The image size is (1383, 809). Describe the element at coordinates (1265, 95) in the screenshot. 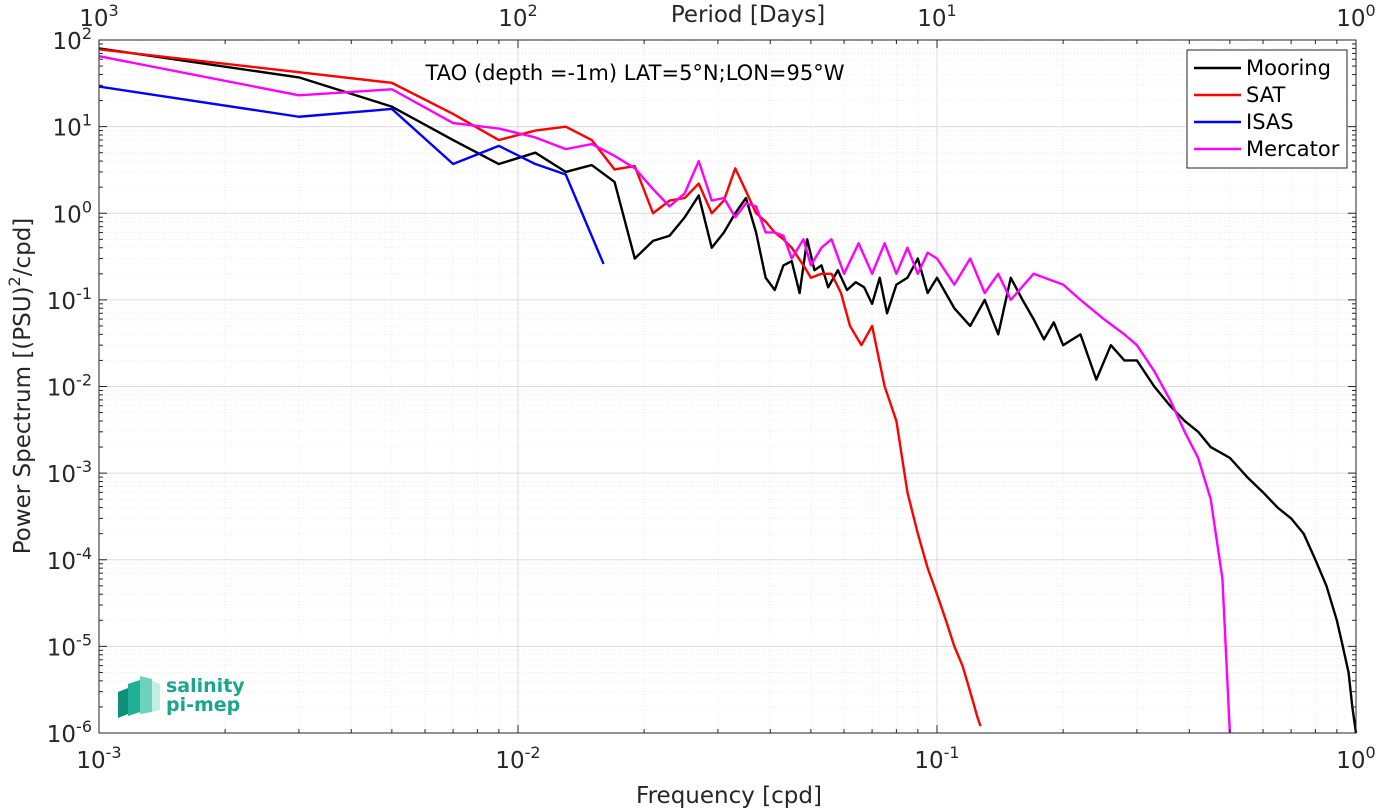

I see `legend-label-sat: SAT` at that location.